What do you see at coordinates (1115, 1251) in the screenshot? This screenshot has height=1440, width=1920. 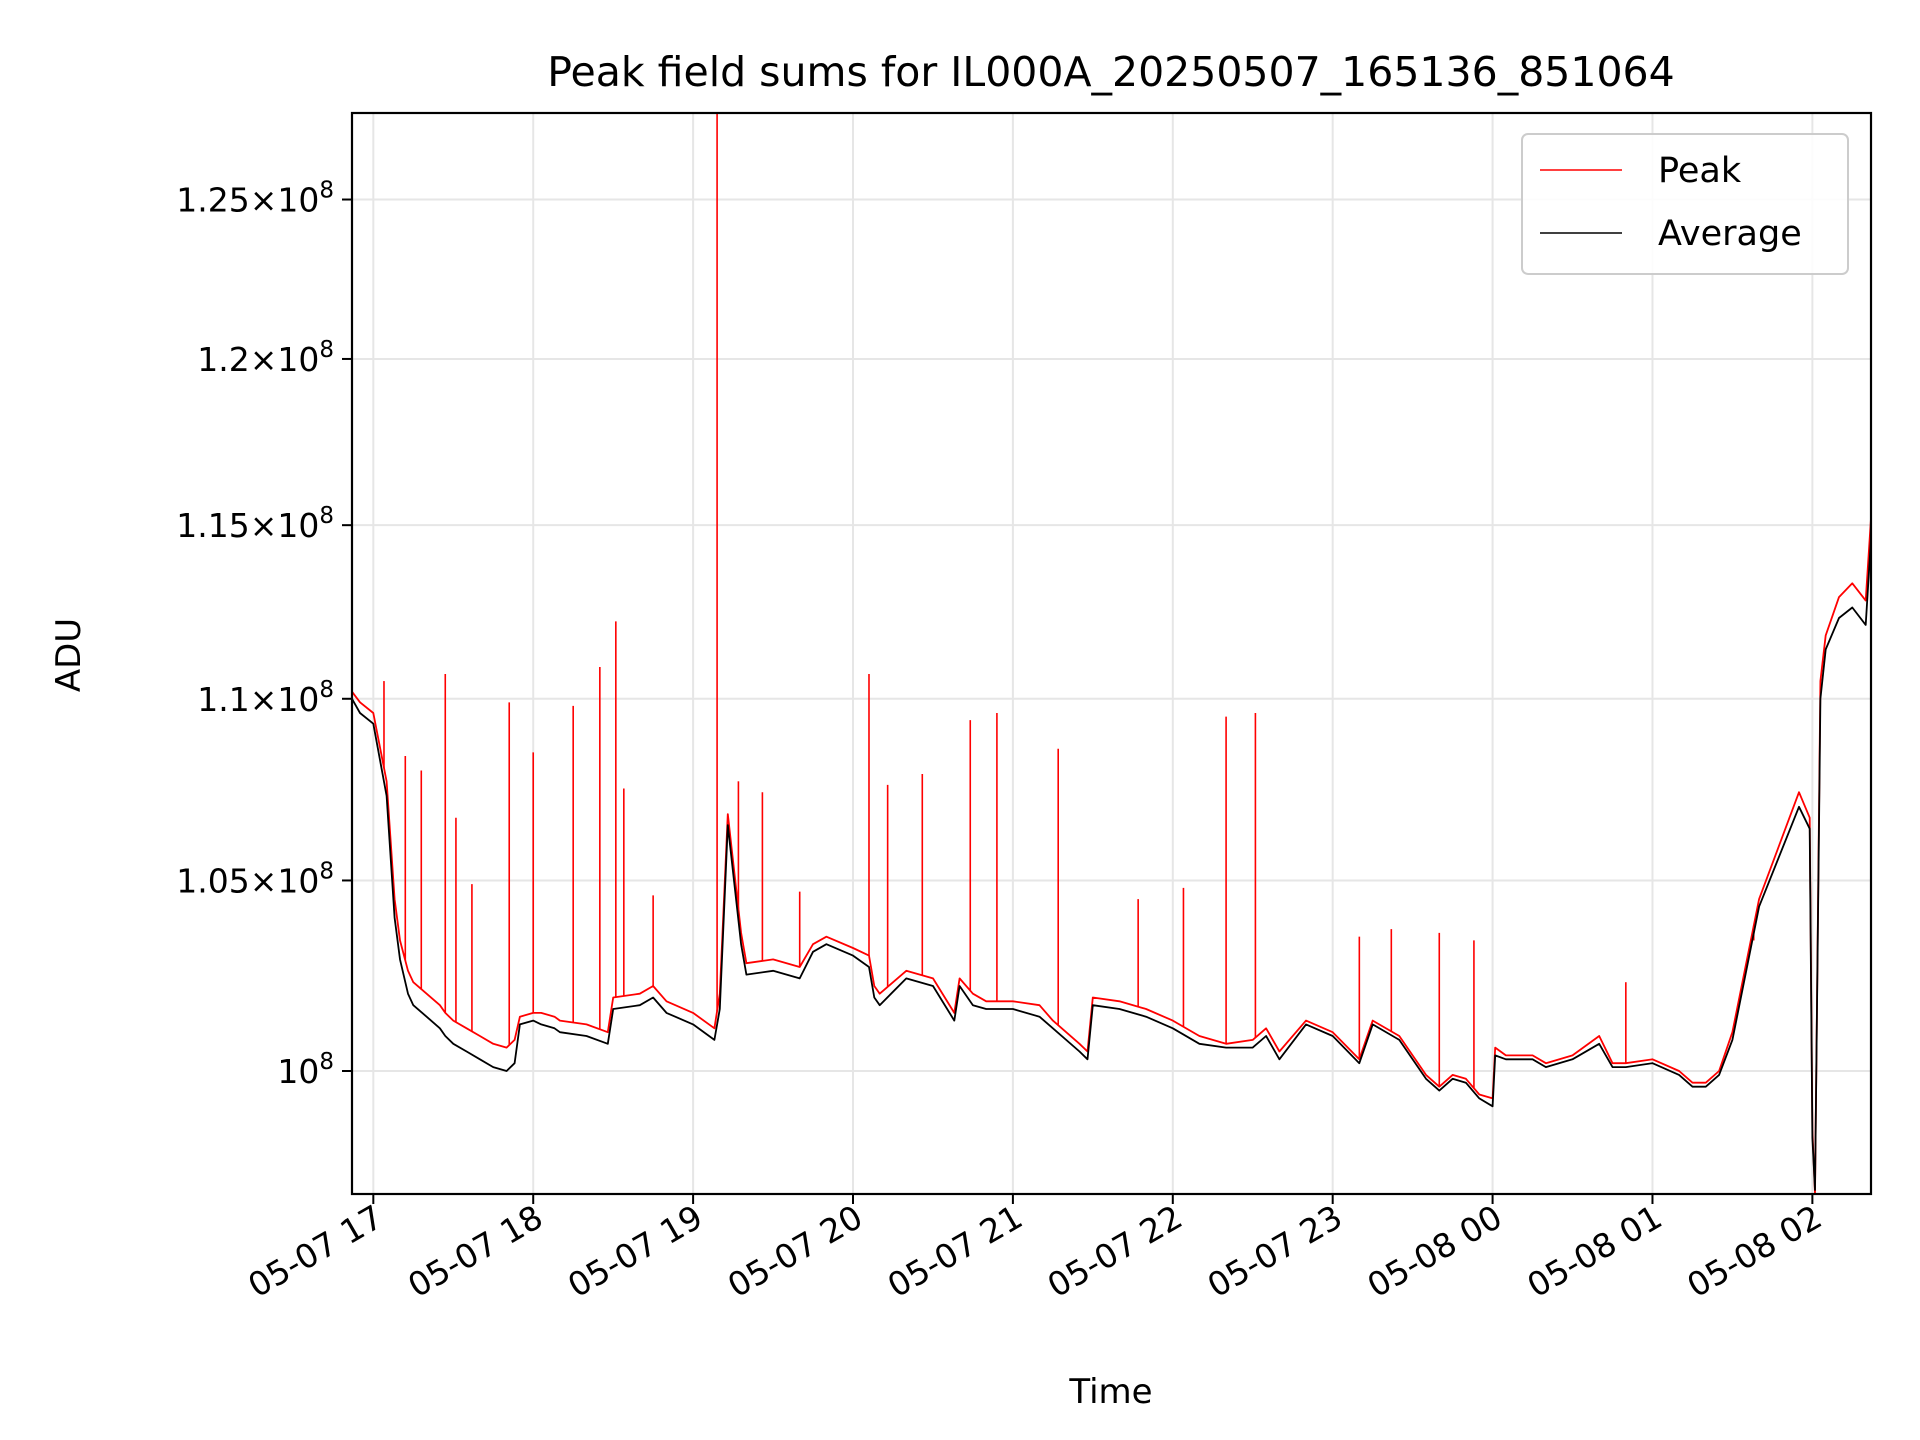 I see `x-tick-label: 05-07 22` at bounding box center [1115, 1251].